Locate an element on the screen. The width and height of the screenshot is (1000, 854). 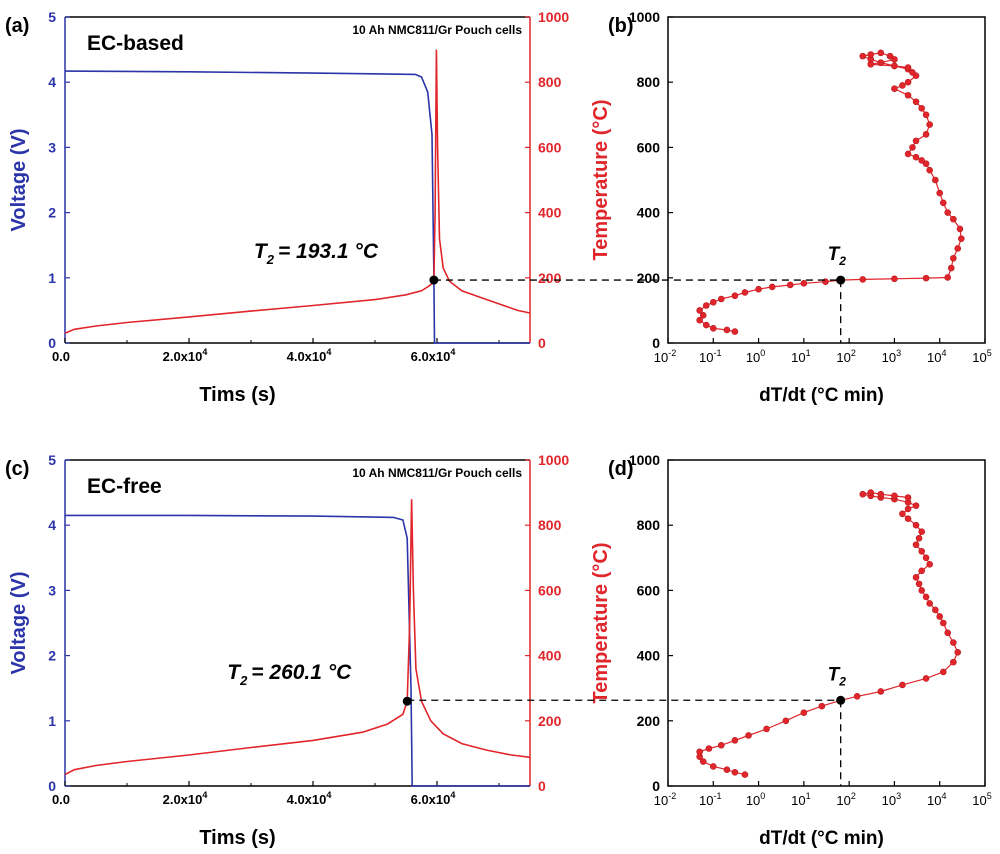
y-tick-label: 600 is located at coordinates (649, 147).